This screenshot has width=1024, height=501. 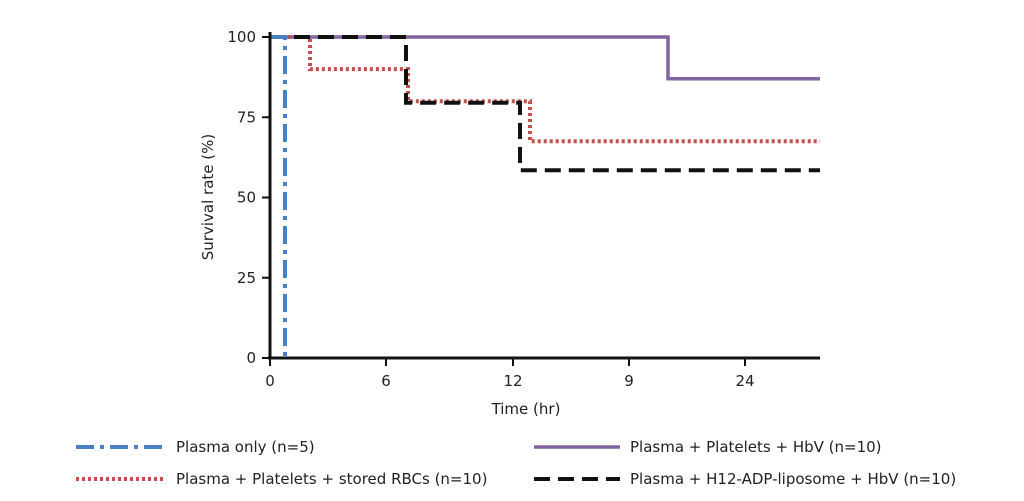 I want to click on y-tick-label: 75, so click(x=246, y=117).